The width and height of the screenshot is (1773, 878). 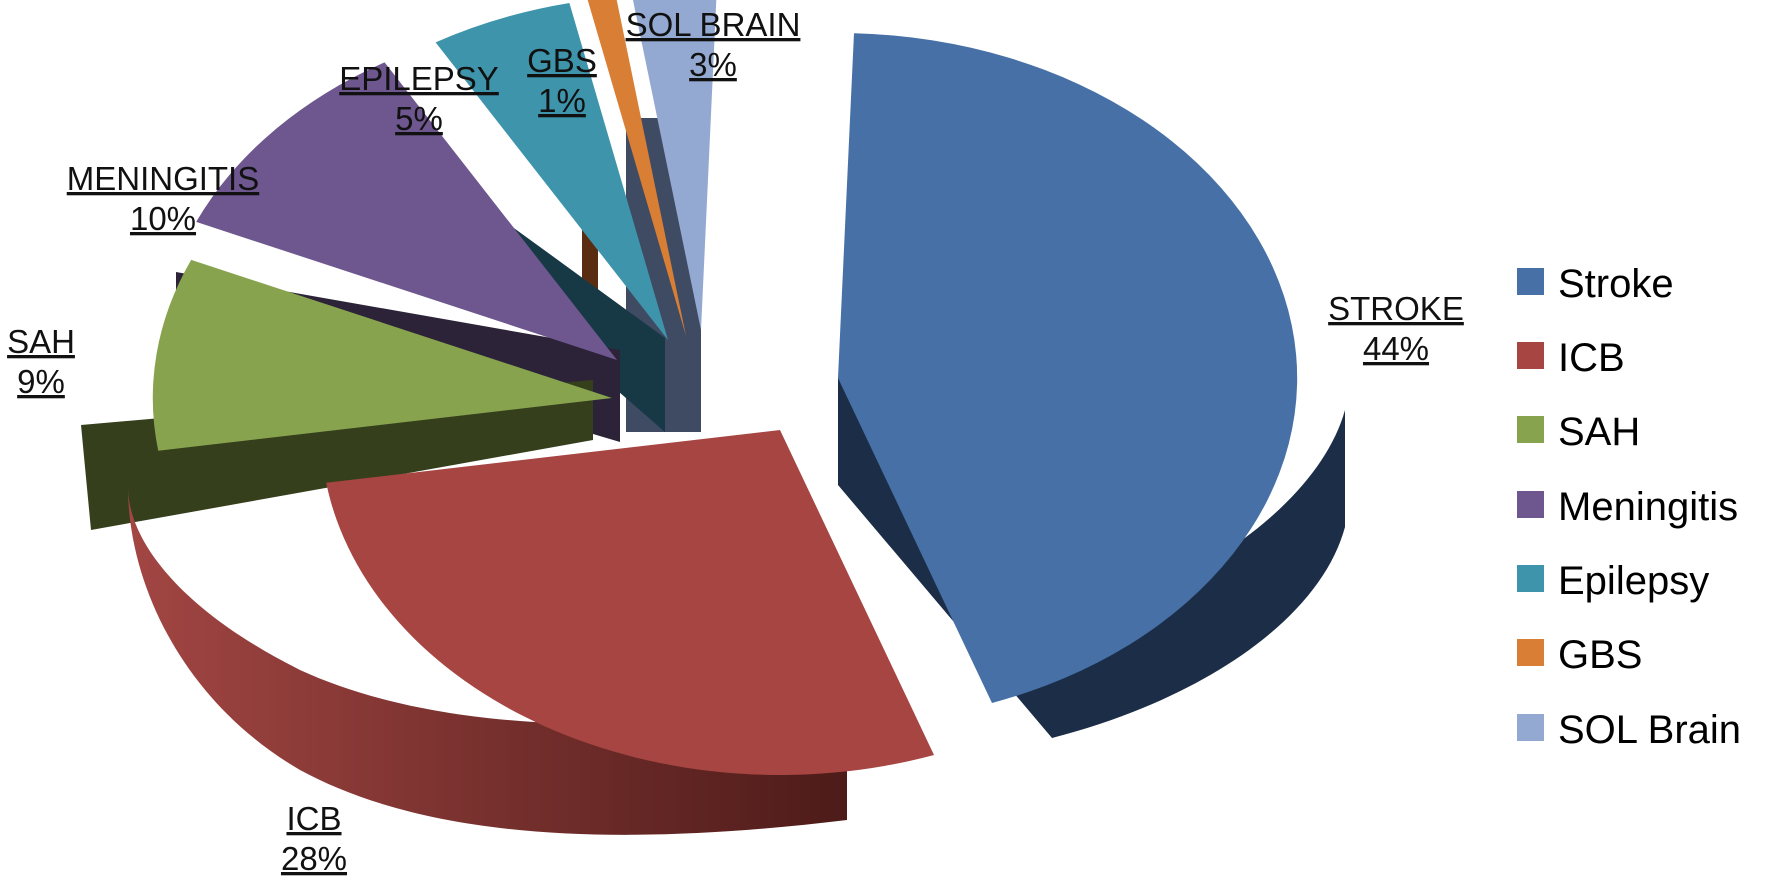 I want to click on legend-item-meningitis: Meningitis, so click(x=1627, y=507).